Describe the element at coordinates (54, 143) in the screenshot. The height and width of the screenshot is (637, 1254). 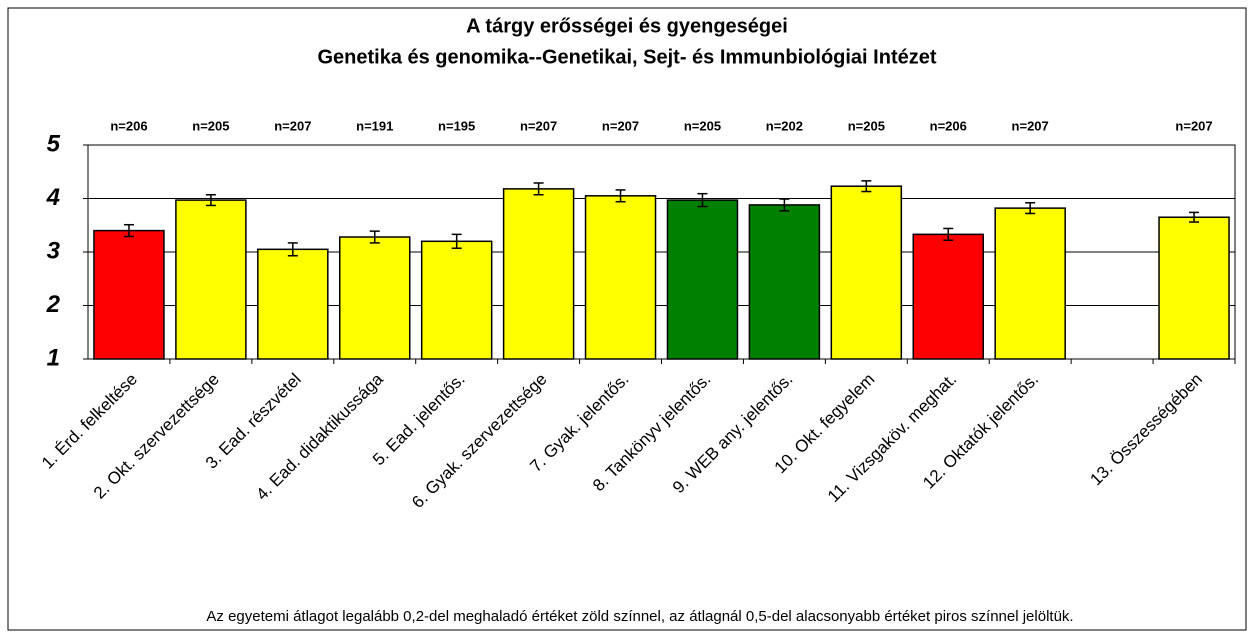
I see `y-tick-label: 5` at that location.